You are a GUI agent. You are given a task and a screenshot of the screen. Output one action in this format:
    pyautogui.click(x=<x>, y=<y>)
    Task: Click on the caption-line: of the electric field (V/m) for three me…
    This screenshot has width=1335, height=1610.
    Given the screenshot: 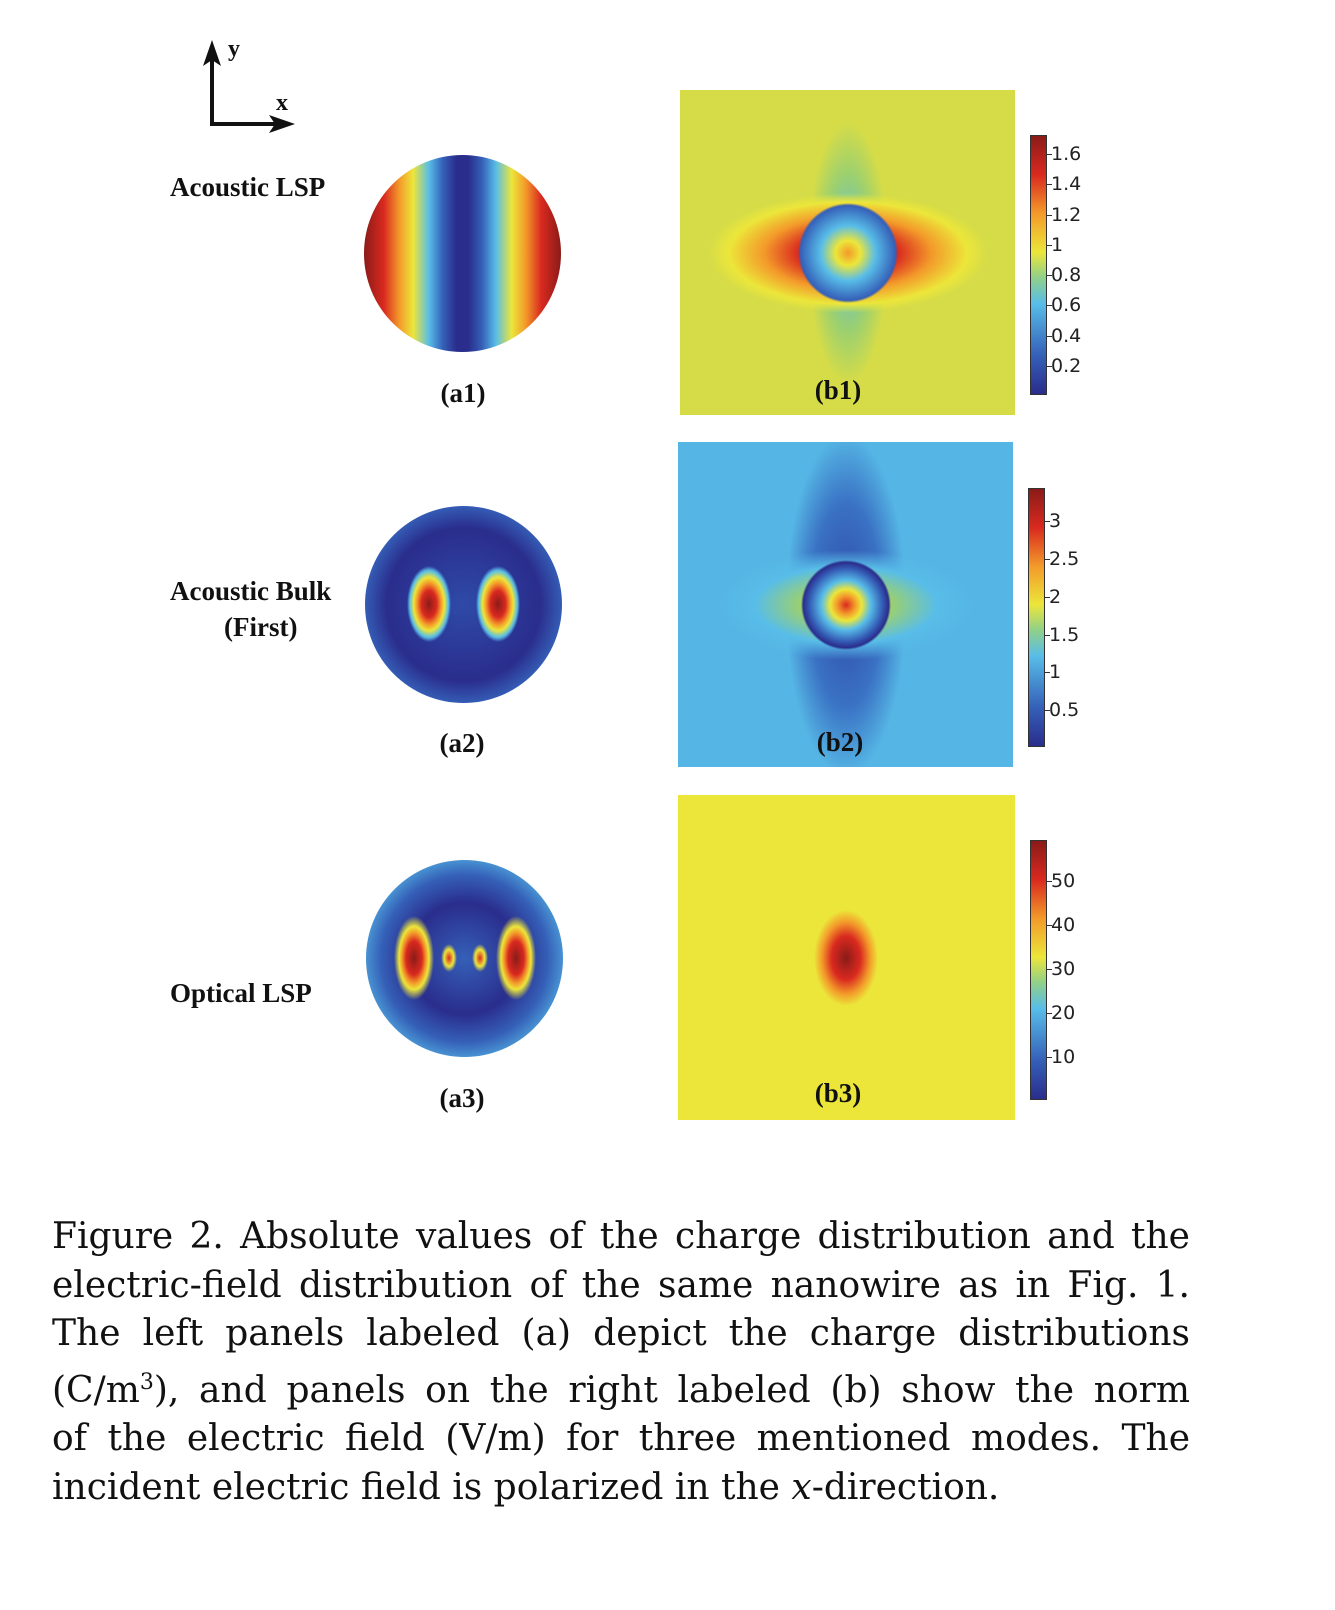 What is the action you would take?
    pyautogui.click(x=621, y=1438)
    